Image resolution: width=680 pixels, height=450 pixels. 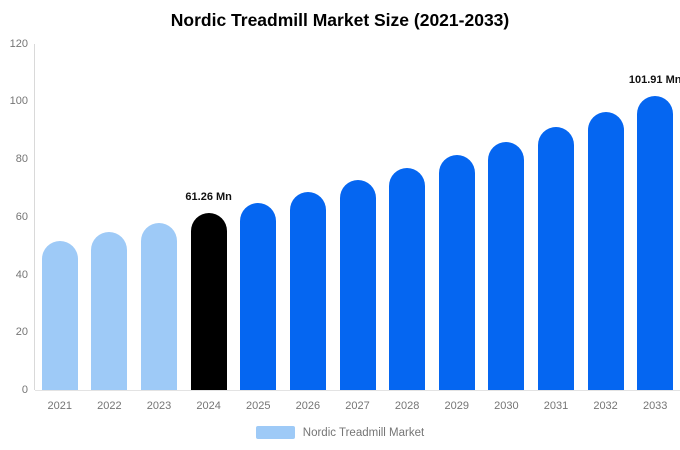 What do you see at coordinates (159, 306) in the screenshot?
I see `bar-2023` at bounding box center [159, 306].